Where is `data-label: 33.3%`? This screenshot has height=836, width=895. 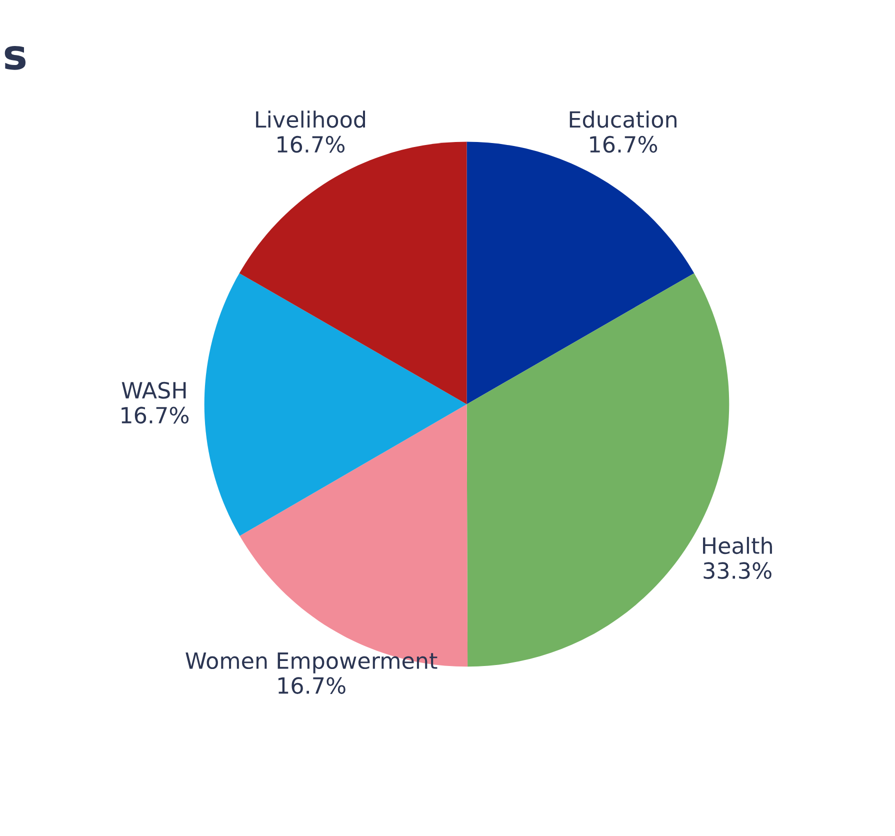
data-label: 33.3% is located at coordinates (738, 570).